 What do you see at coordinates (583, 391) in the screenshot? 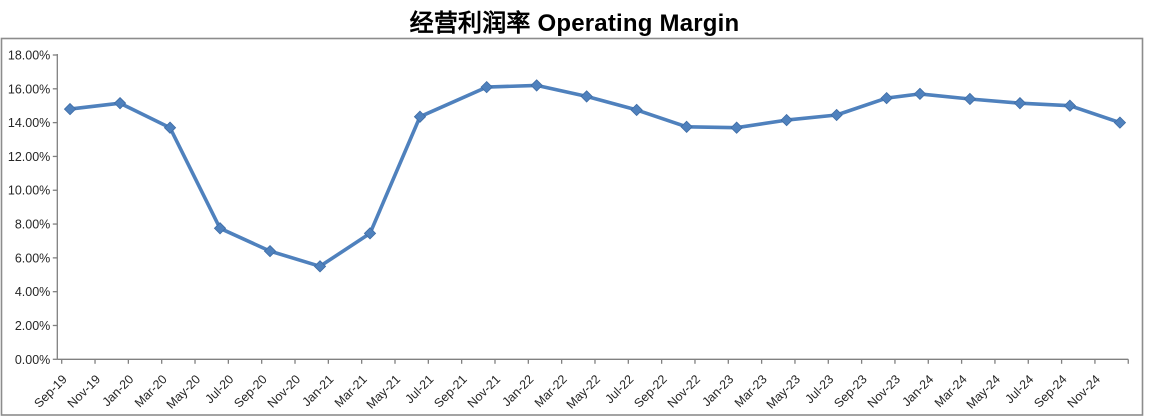
I see `x-axis-tick-label: May-22` at bounding box center [583, 391].